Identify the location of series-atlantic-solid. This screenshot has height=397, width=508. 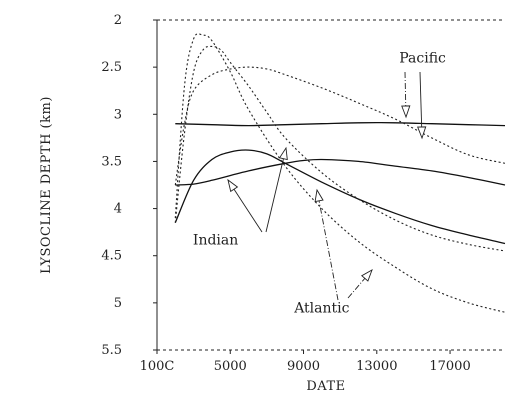
(340, 172).